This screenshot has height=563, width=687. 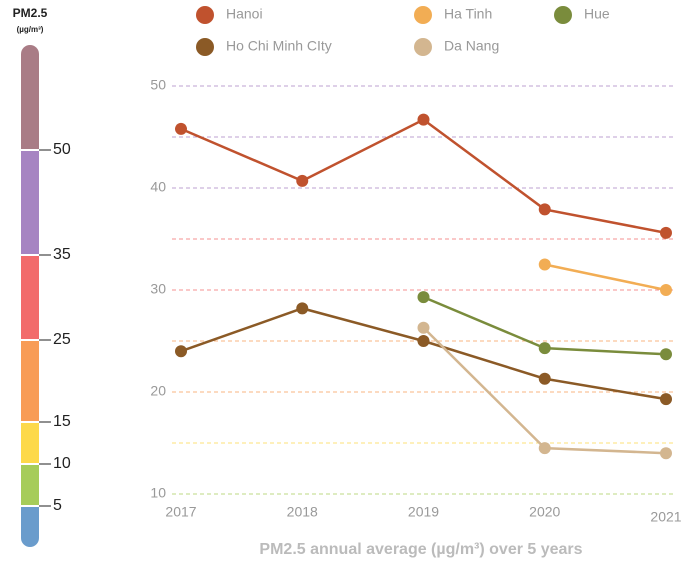 I want to click on x-tick-label: 2020, so click(x=544, y=512).